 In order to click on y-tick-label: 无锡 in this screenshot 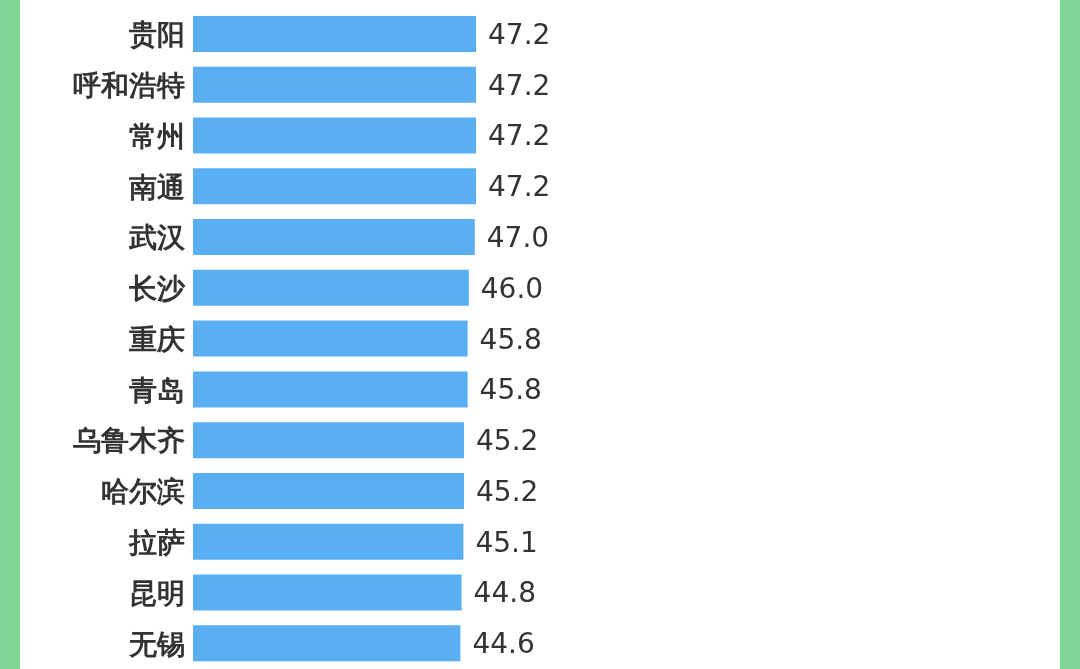, I will do `click(156, 644)`.